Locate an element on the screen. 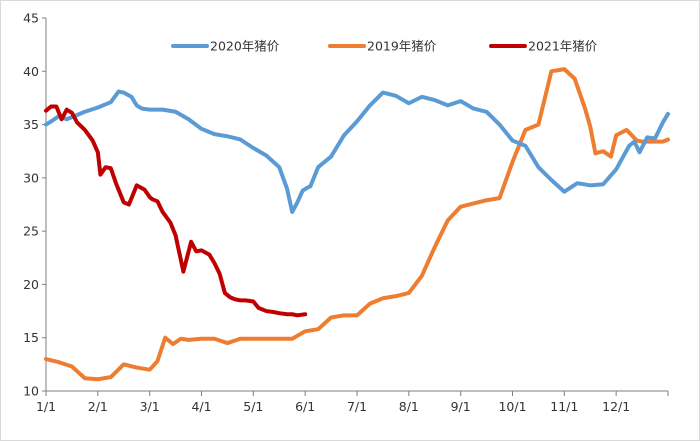 This screenshot has height=441, width=700. x-tick-label: 8/1 is located at coordinates (409, 406).